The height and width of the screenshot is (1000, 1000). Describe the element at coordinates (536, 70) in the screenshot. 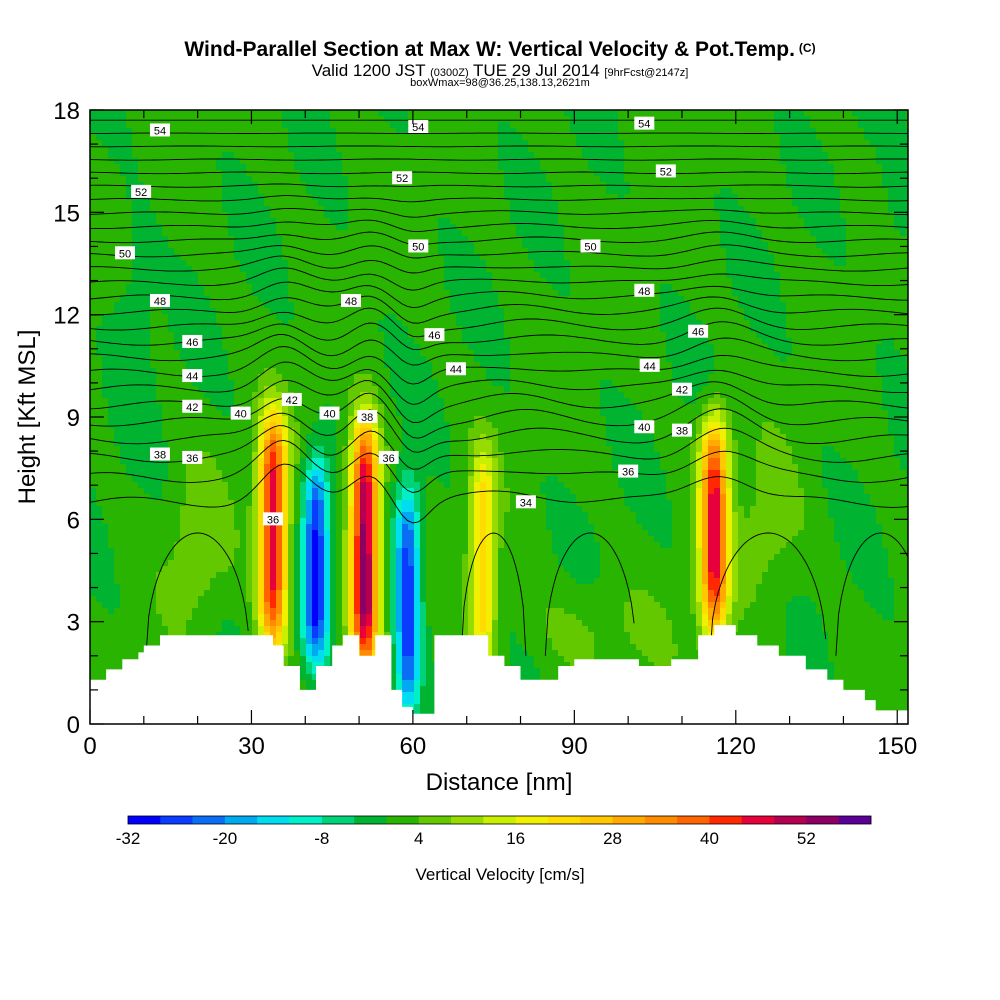

I see `subtitle-date: TUE 29 Jul 2014` at that location.